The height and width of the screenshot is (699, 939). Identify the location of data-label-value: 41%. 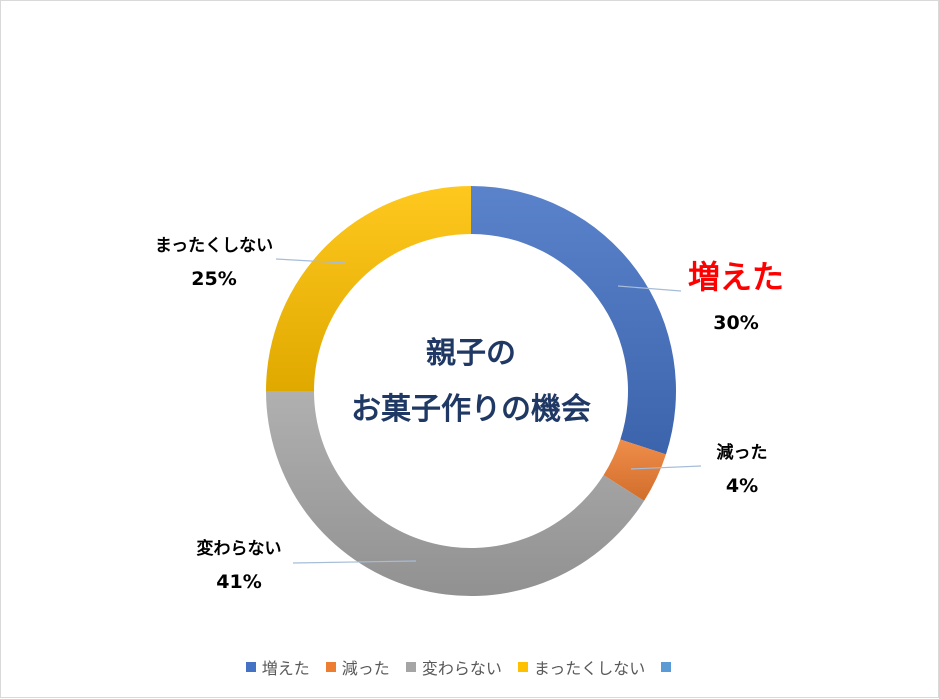
(238, 582).